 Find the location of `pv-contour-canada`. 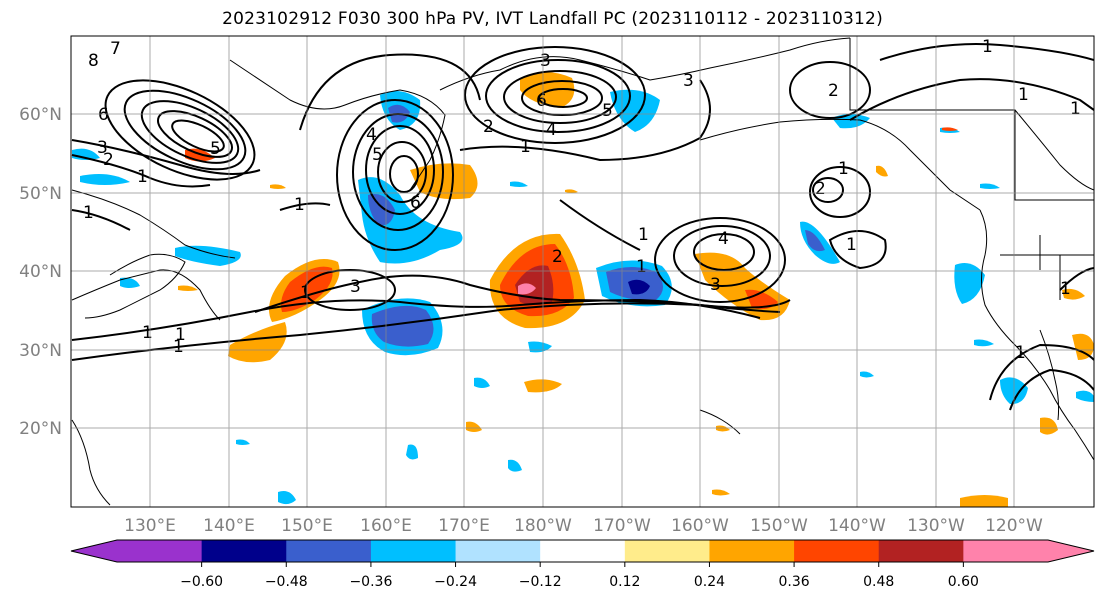

pv-contour-canada is located at coordinates (971, 99).